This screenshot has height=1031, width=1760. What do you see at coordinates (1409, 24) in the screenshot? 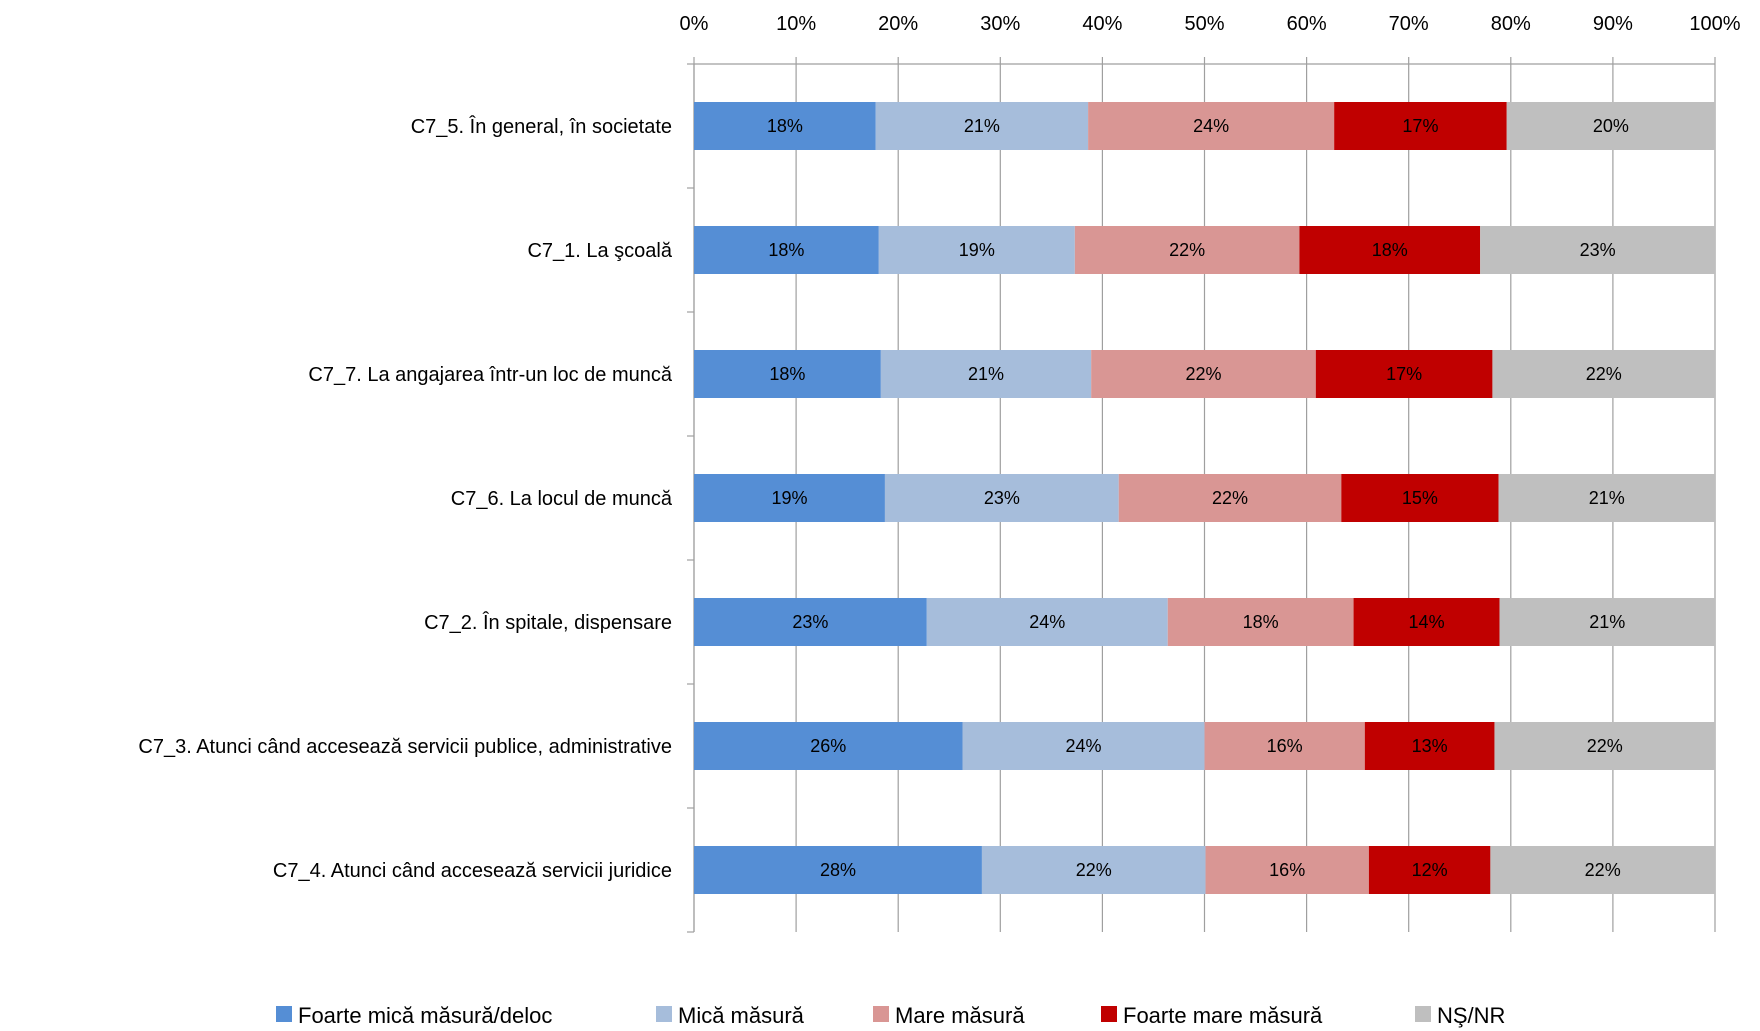
I see `x-tick-label: 70%` at bounding box center [1409, 24].